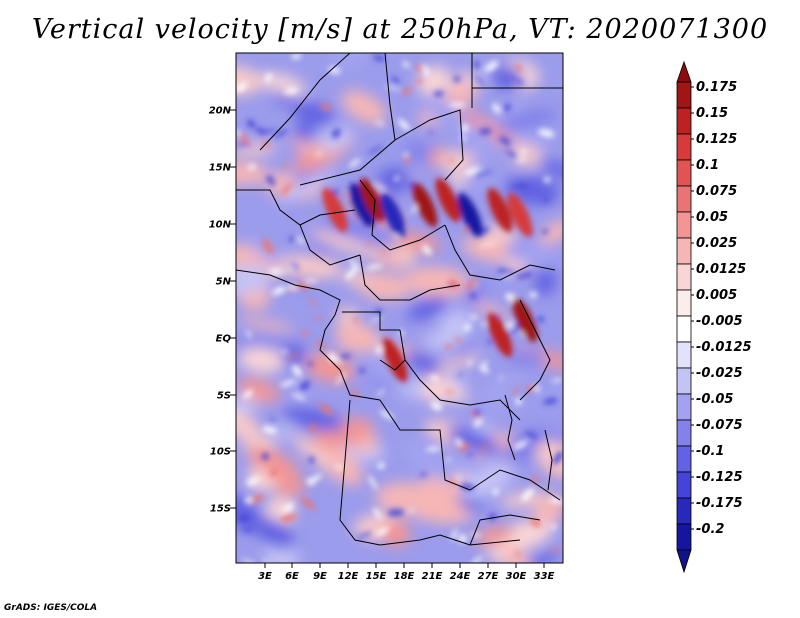 This screenshot has height=618, width=800. Describe the element at coordinates (719, 477) in the screenshot. I see `colorbar-label: -0.125` at that location.